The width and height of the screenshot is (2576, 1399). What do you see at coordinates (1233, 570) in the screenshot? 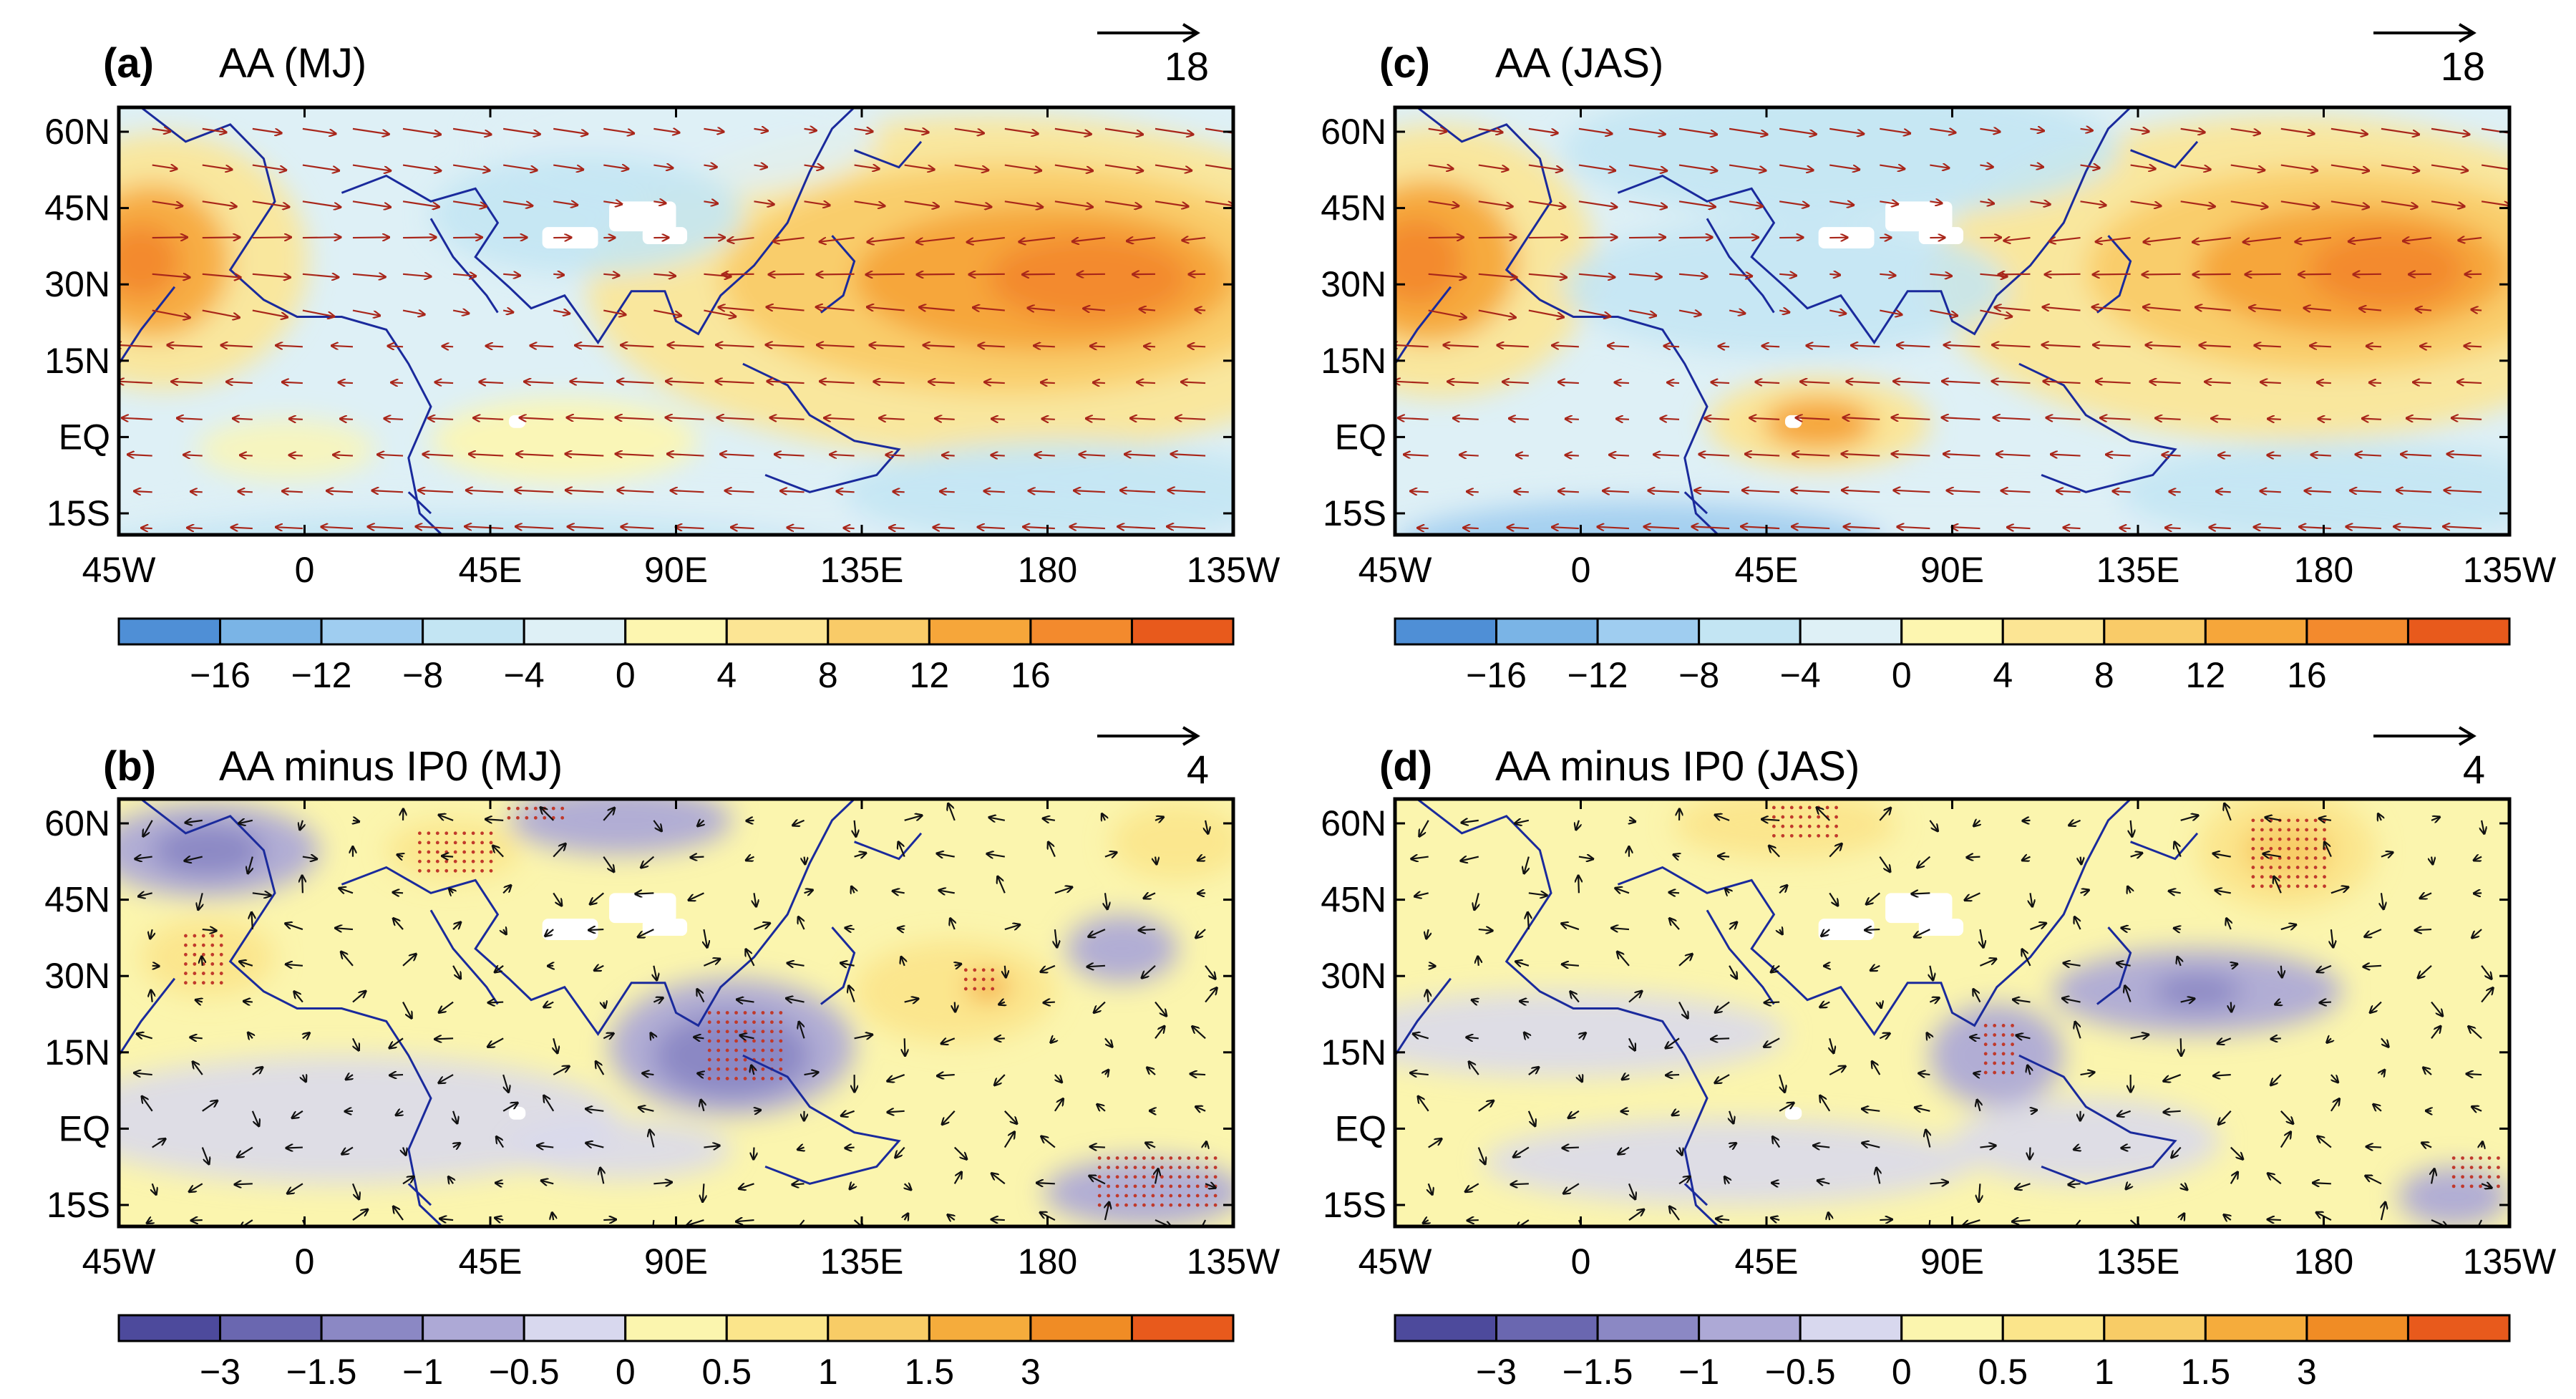
I see `x-tick-label: 135W` at bounding box center [1233, 570].